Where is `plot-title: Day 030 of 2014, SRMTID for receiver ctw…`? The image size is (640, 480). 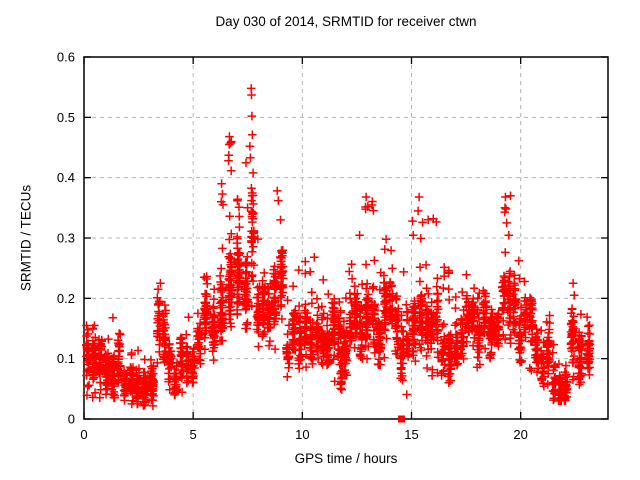
plot-title: Day 030 of 2014, SRMTID for receiver ctw… is located at coordinates (346, 21).